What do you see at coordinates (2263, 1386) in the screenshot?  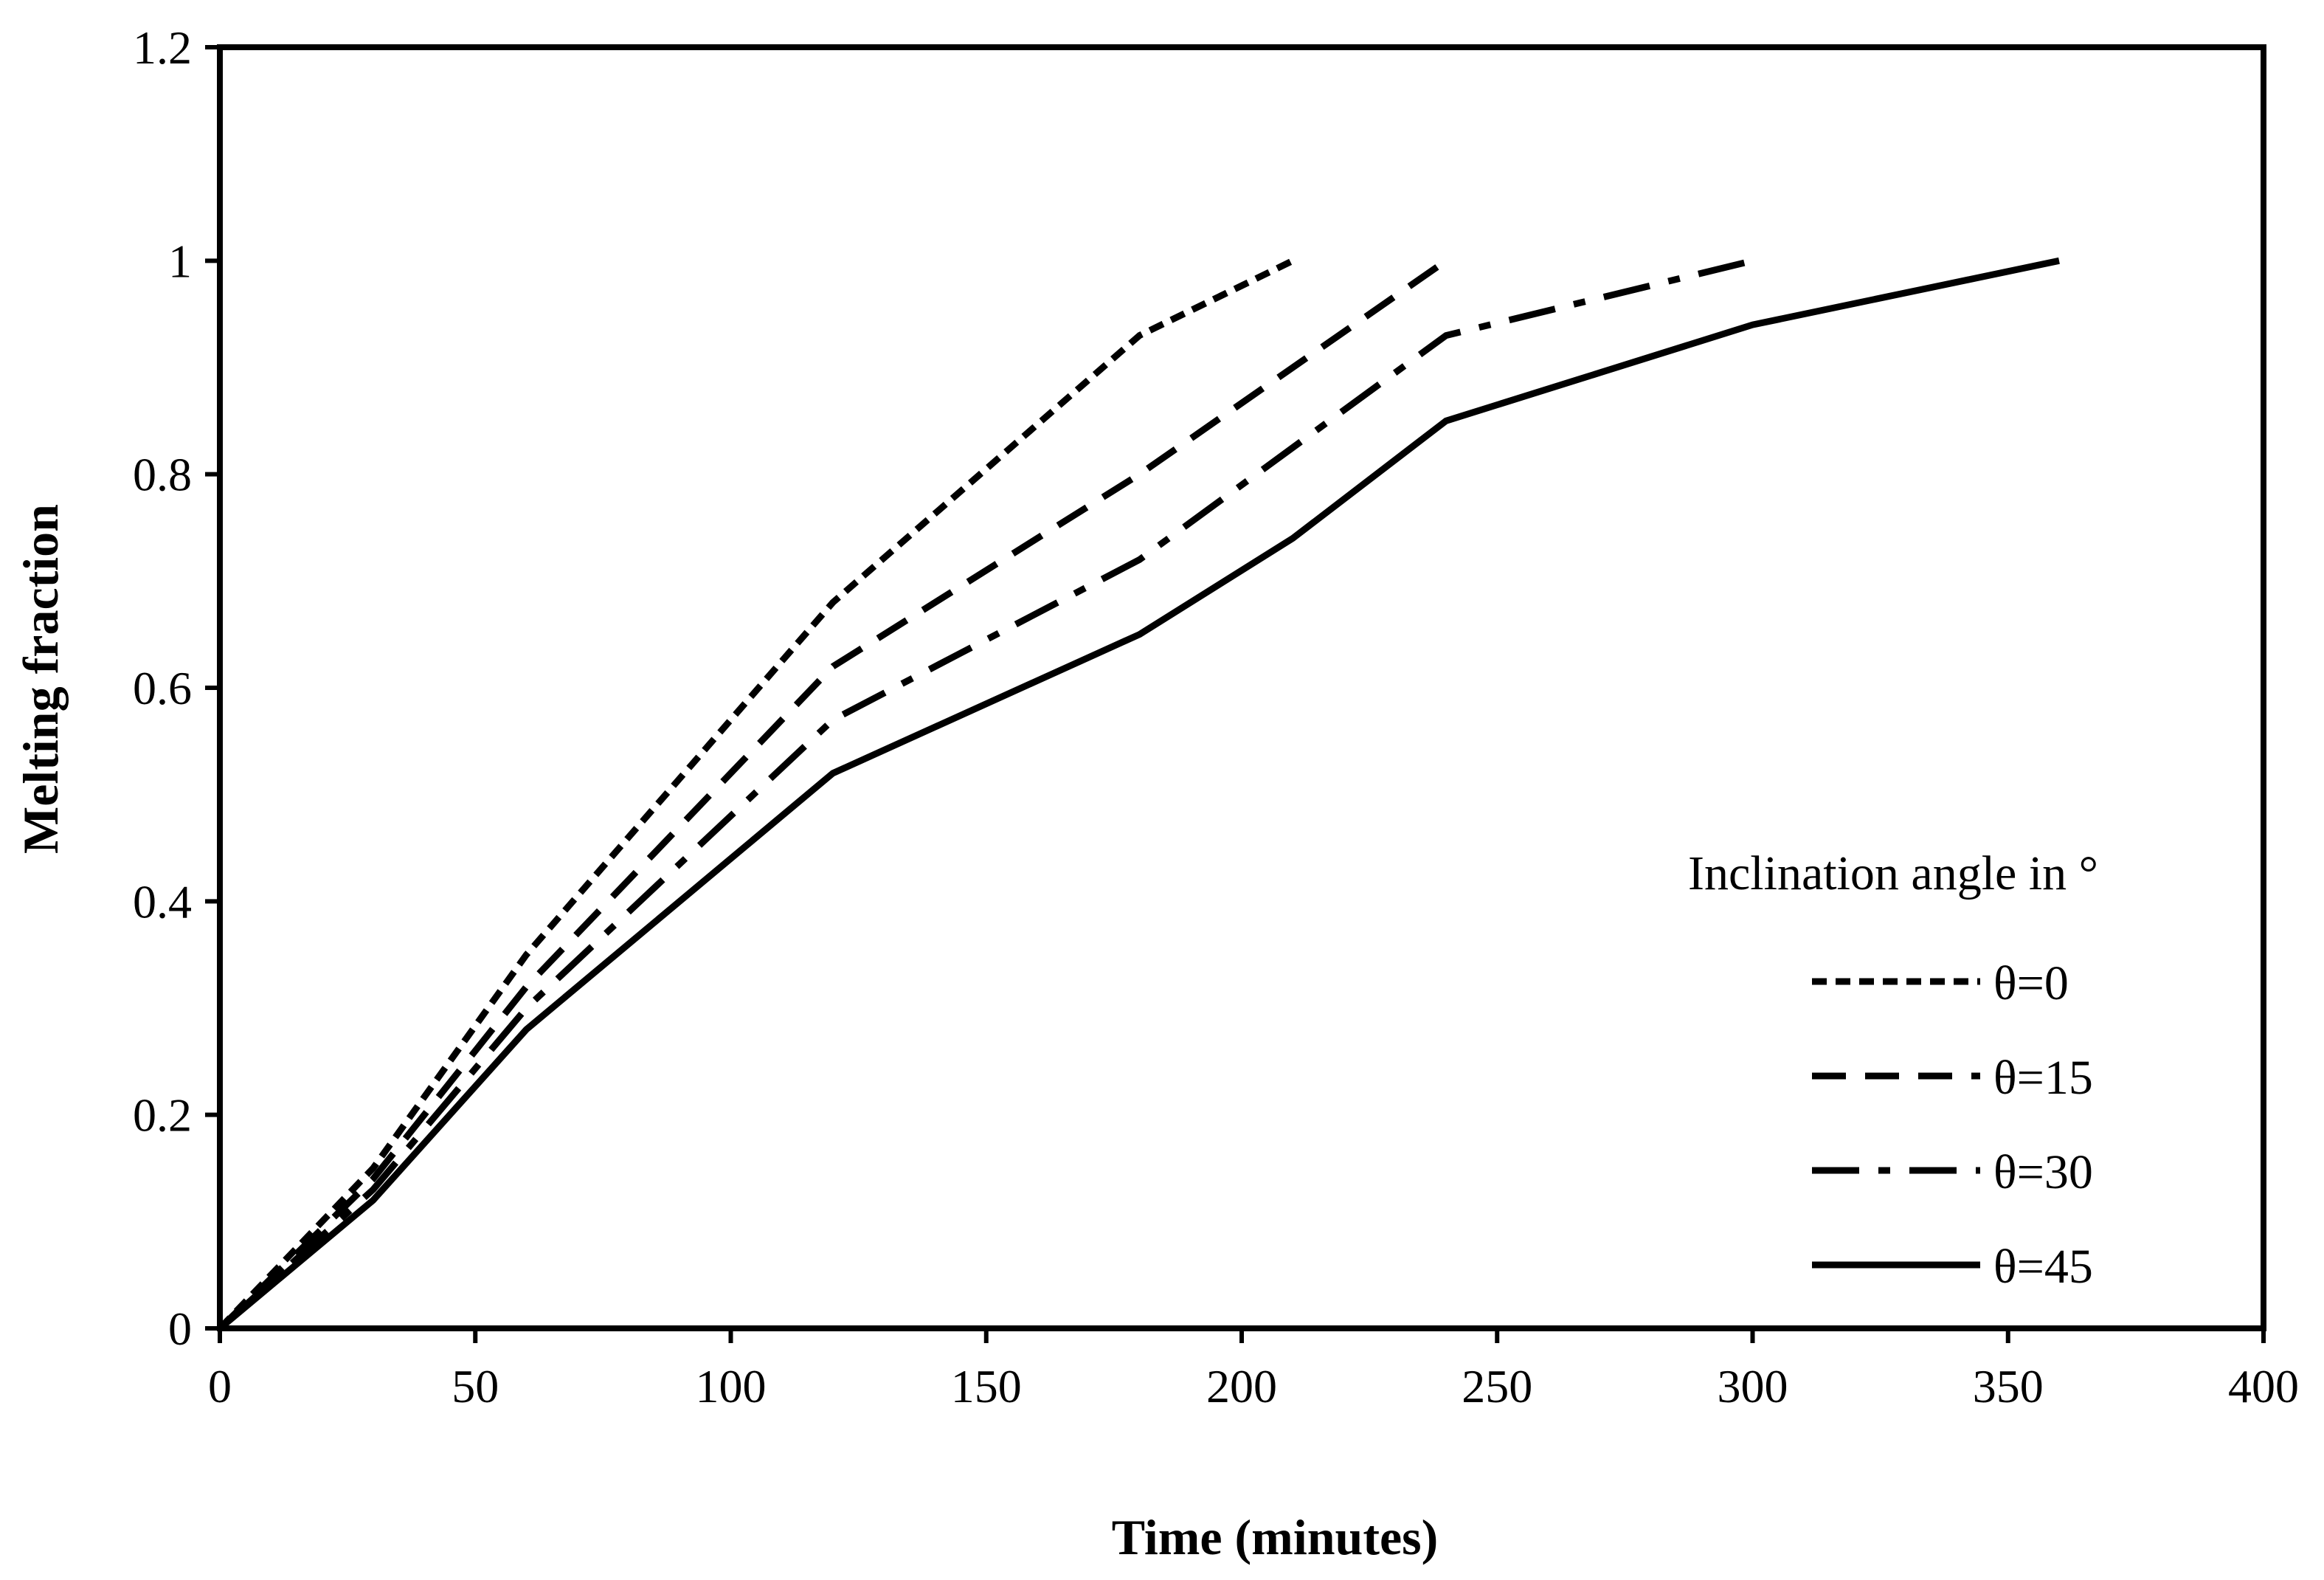 I see `x-tick-label: 400` at bounding box center [2263, 1386].